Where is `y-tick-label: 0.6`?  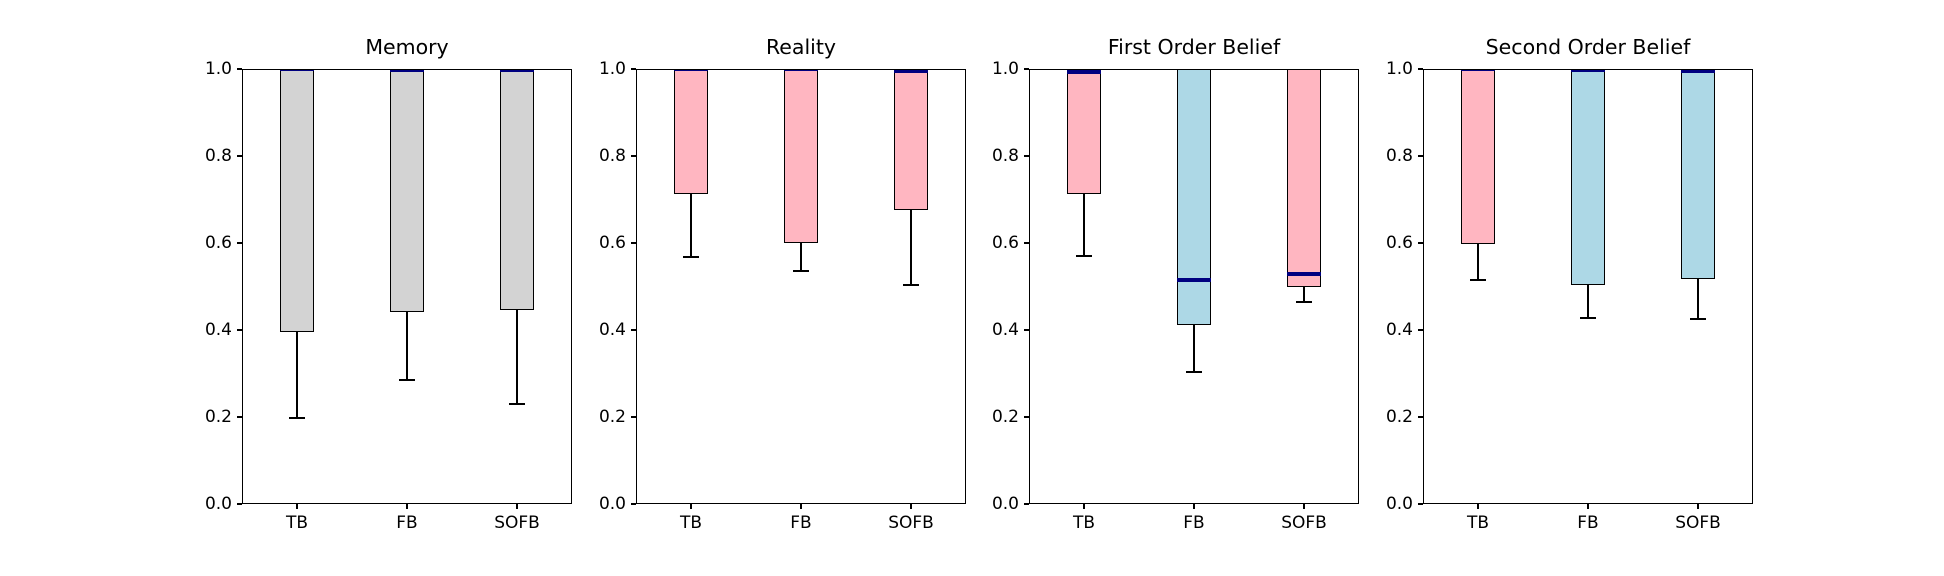
y-tick-label: 0.6 is located at coordinates (612, 243).